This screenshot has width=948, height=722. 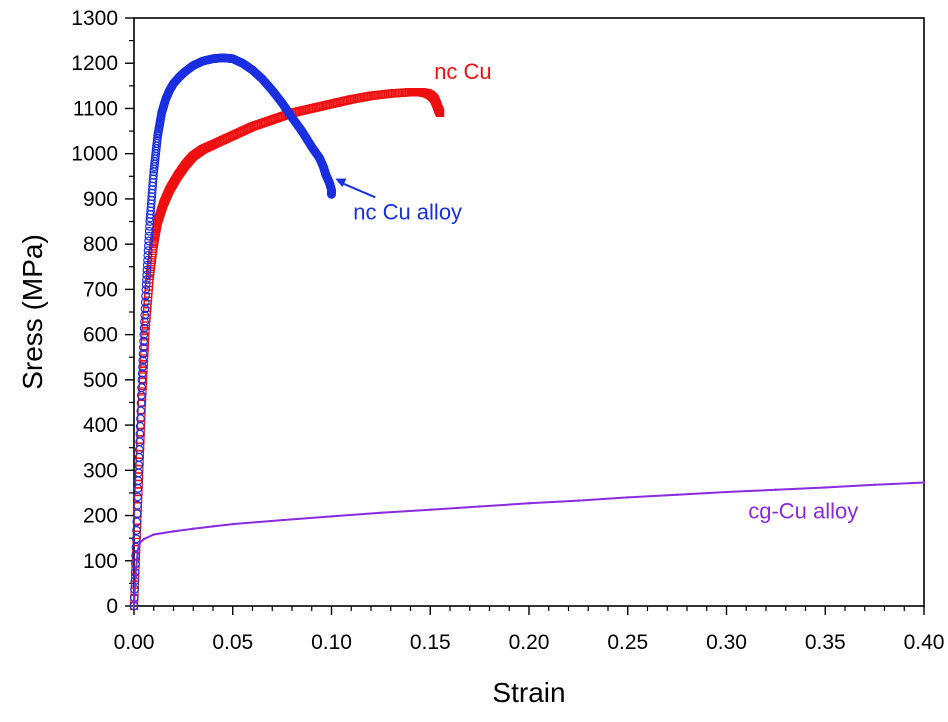 I want to click on annotation-label: nc Cu, so click(x=462, y=71).